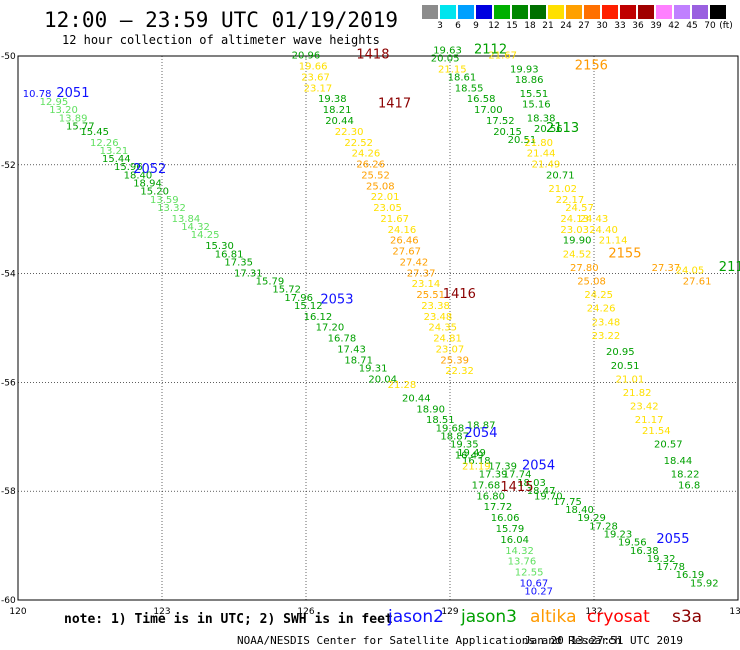  Describe the element at coordinates (577, 254) in the screenshot. I see `wave-height-value: 24.52` at that location.